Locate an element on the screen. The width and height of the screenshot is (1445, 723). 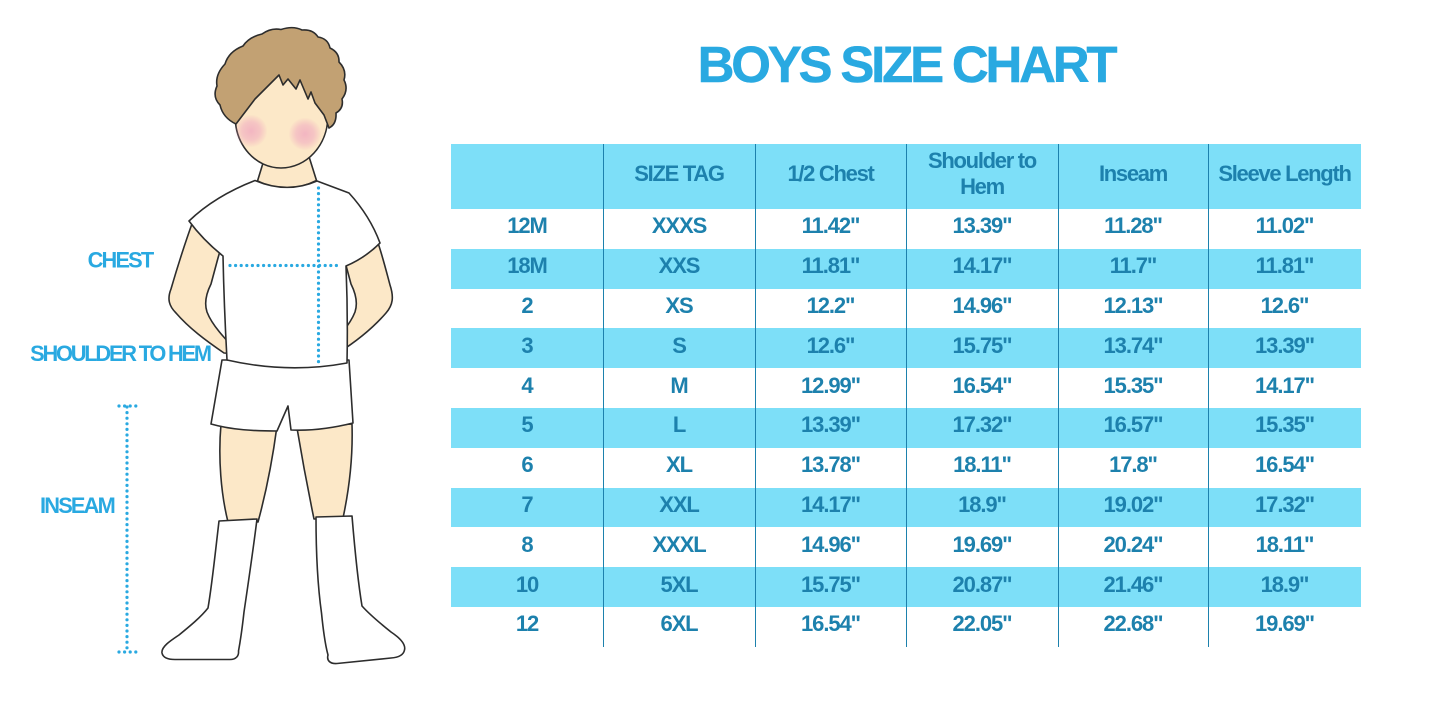
svg-text: INSEAM is located at coordinates (77, 505).